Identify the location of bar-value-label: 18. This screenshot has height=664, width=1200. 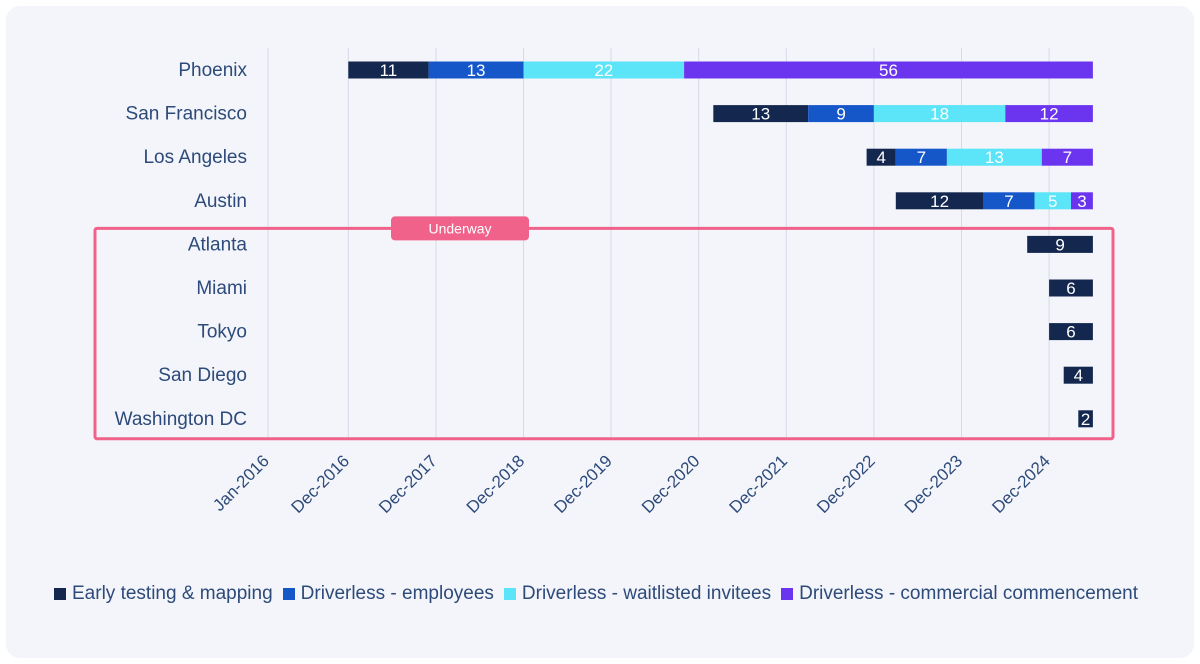
(939, 114).